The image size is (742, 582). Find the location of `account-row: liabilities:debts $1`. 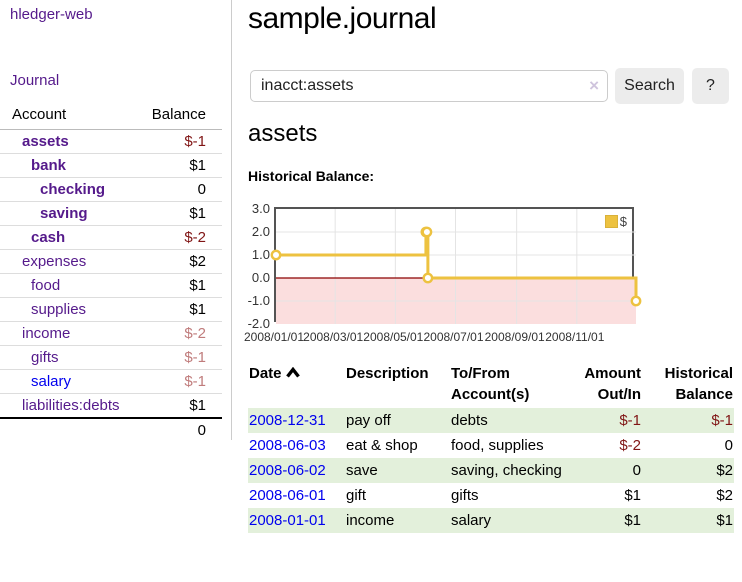

account-row: liabilities:debts $1 is located at coordinates (111, 405).